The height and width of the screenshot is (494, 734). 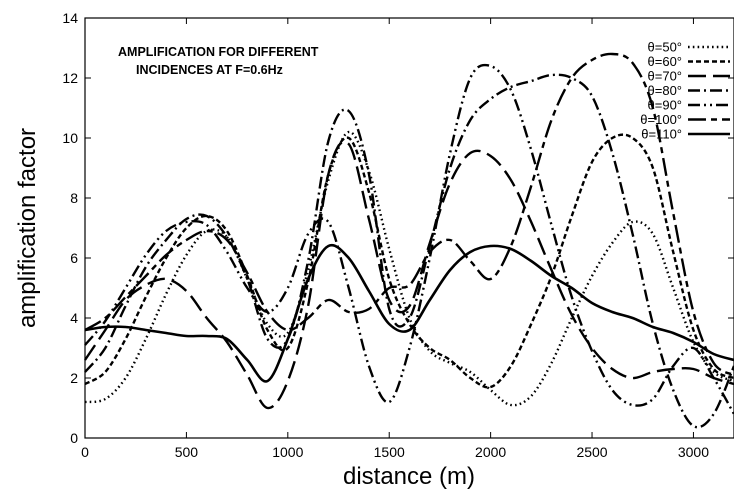 I want to click on legend-label-2: θ=70°, so click(x=665, y=76).